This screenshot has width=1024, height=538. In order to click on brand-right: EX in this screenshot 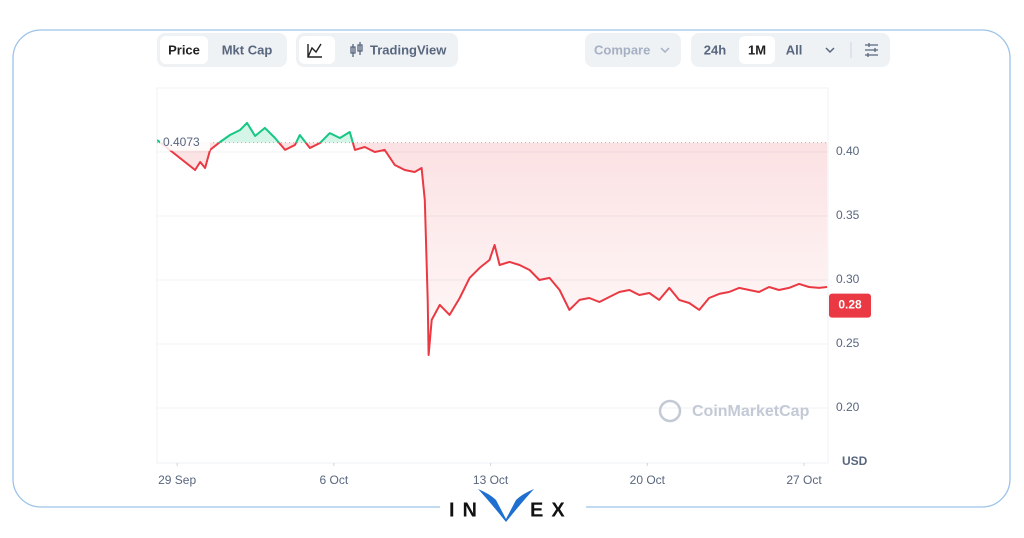, I will do `click(551, 510)`.